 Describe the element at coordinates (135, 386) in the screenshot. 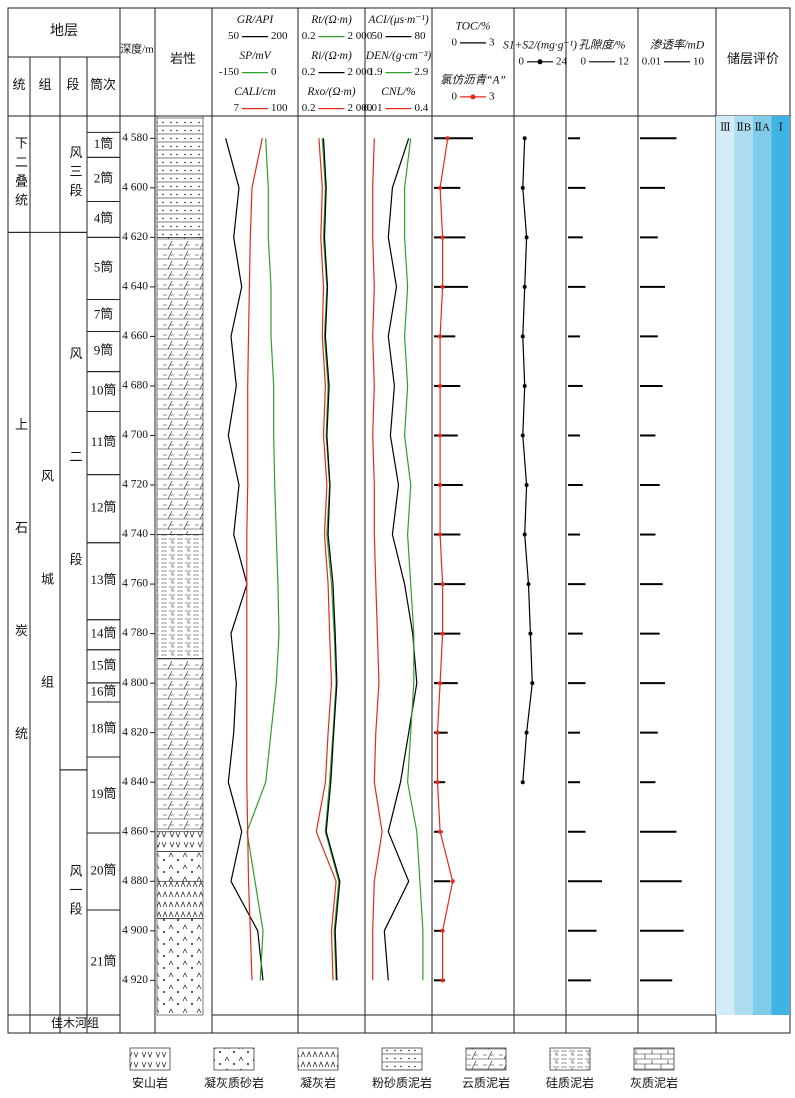

I see `depth-tick-label: 4 680` at that location.